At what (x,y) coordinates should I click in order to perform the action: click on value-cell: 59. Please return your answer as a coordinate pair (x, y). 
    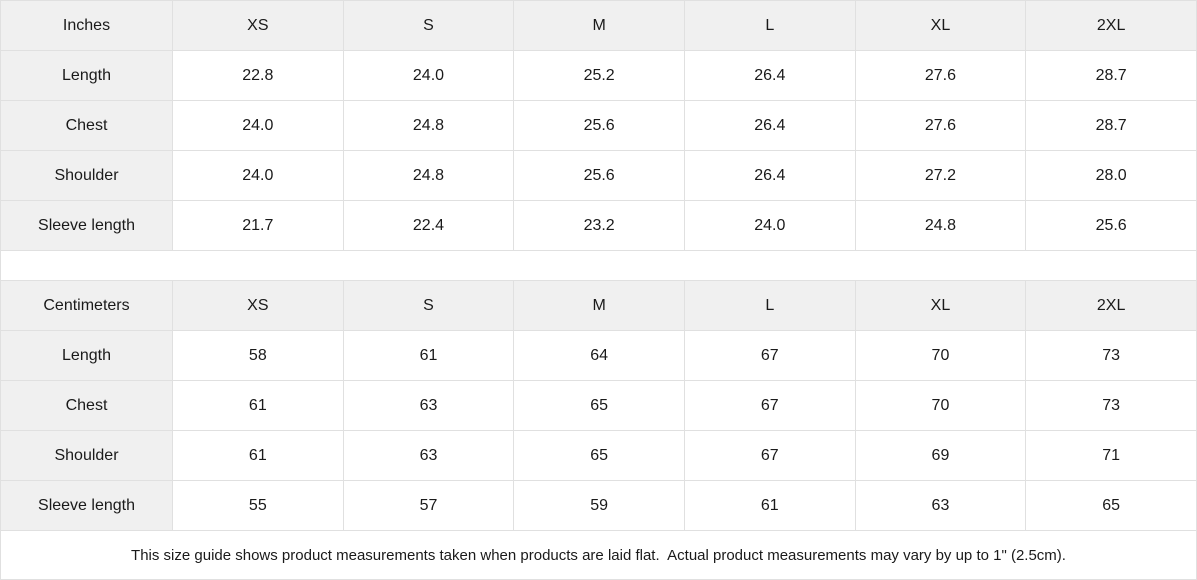
    Looking at the image, I should click on (599, 505).